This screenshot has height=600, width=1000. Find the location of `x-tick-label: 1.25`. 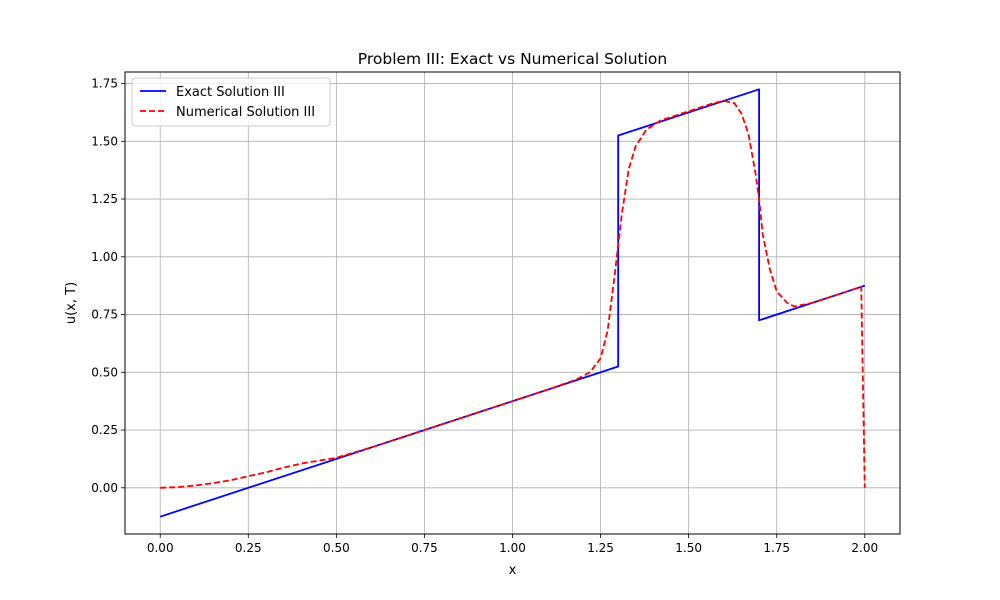

x-tick-label: 1.25 is located at coordinates (600, 548).